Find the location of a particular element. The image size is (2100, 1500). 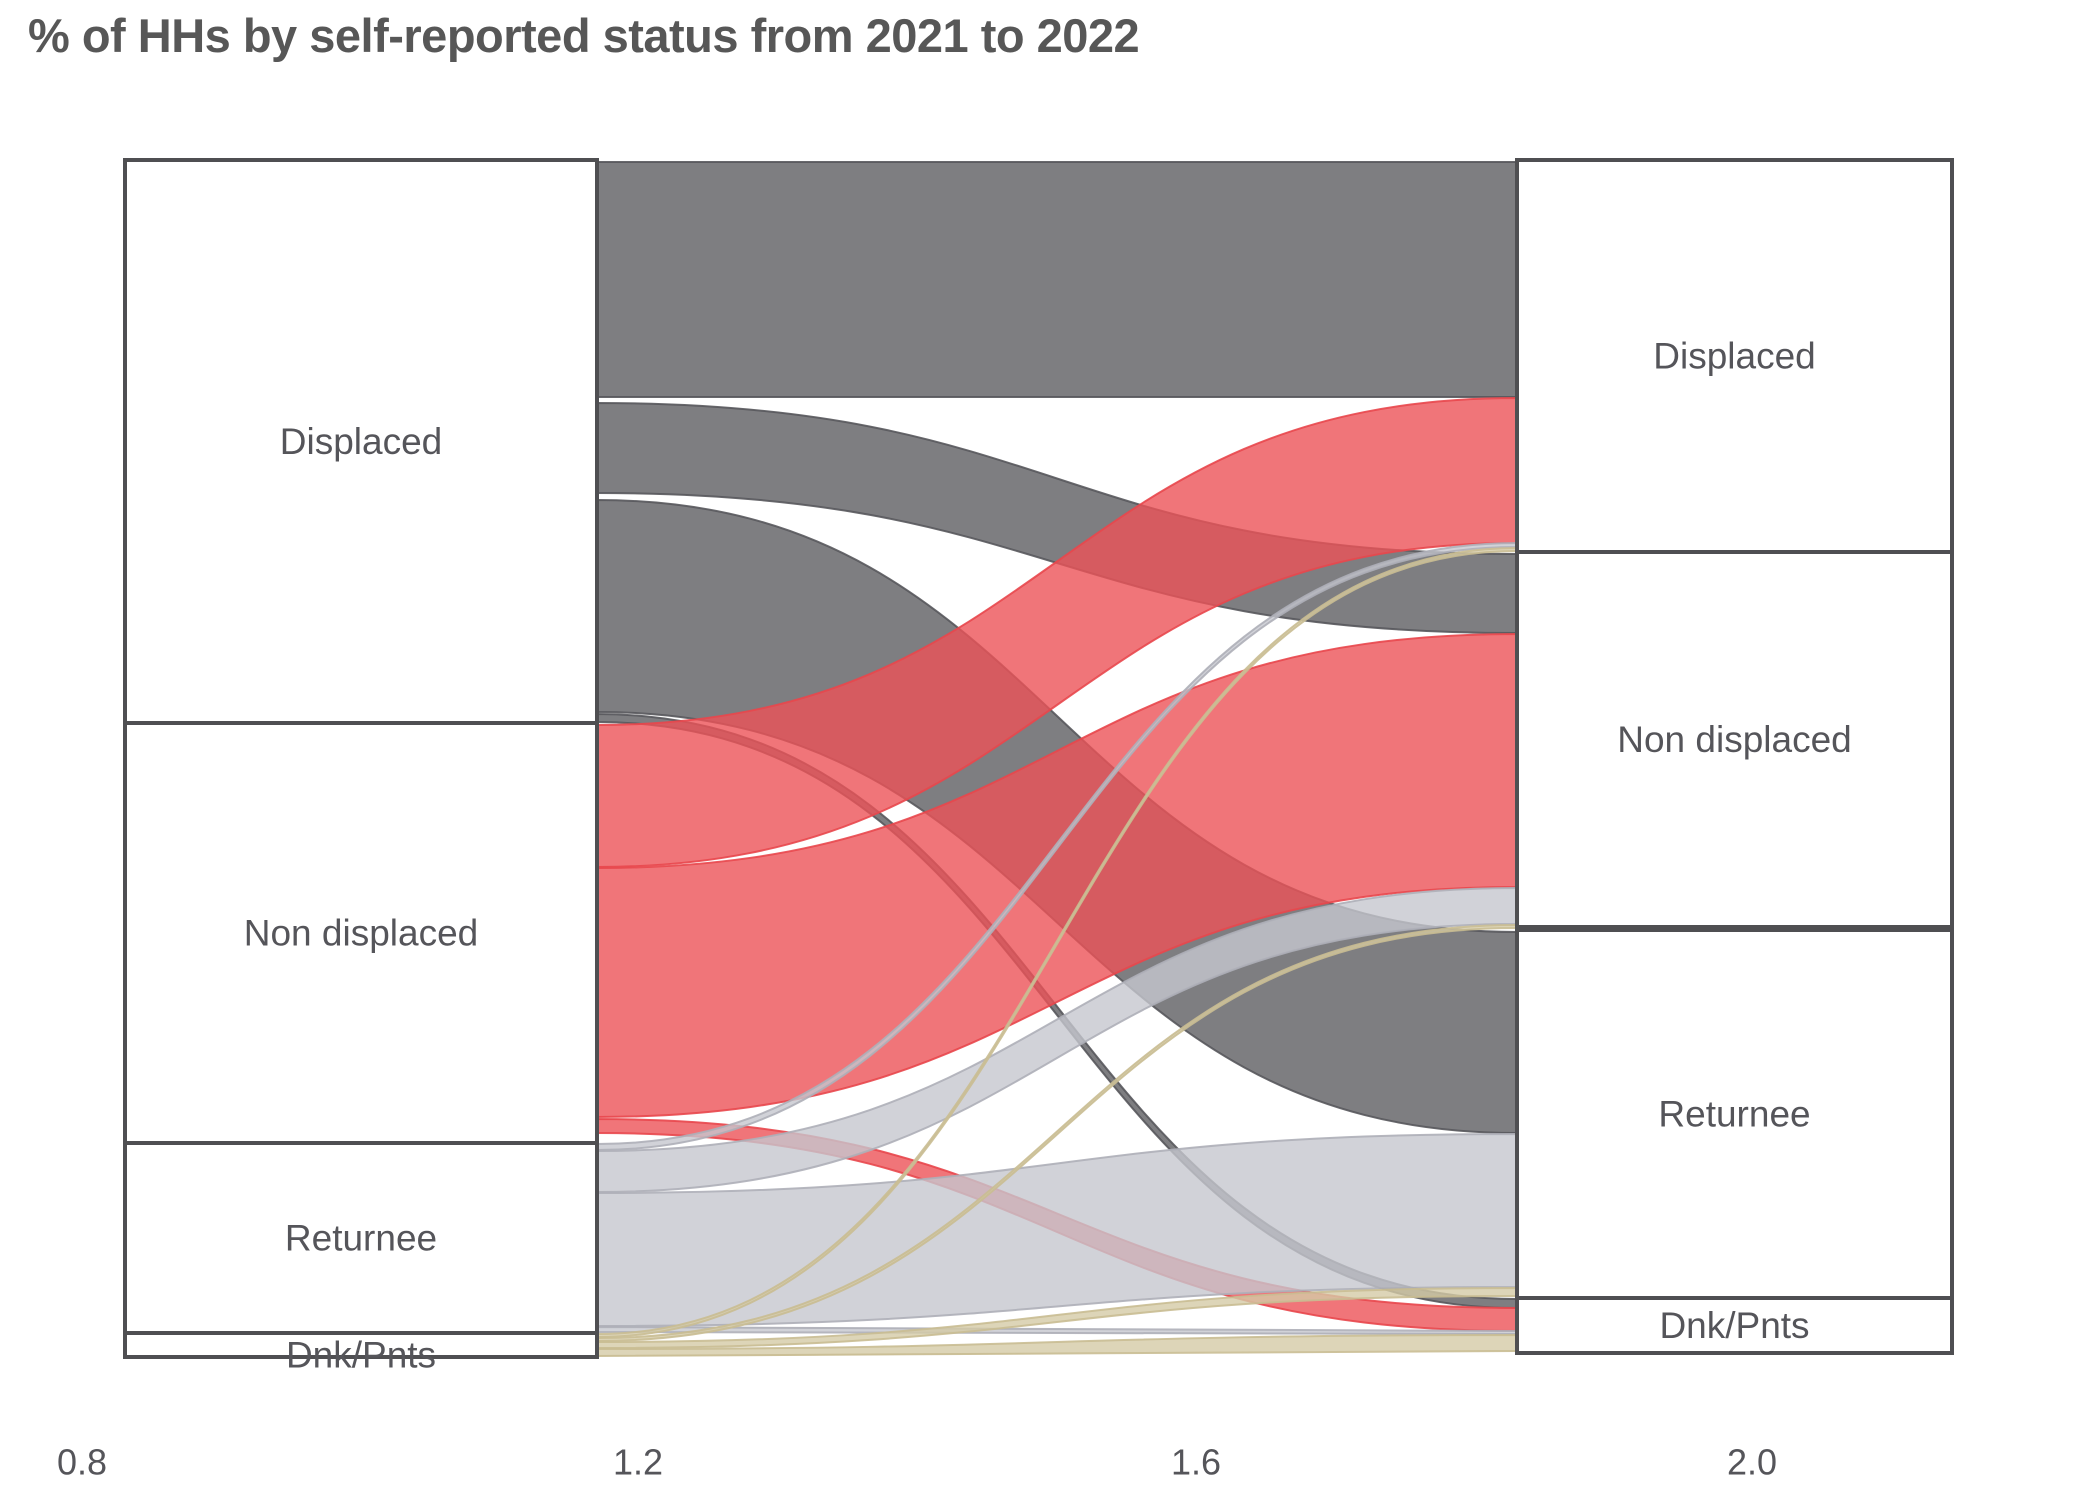

node-label-2022-returnee: Returnee is located at coordinates (1734, 1114).